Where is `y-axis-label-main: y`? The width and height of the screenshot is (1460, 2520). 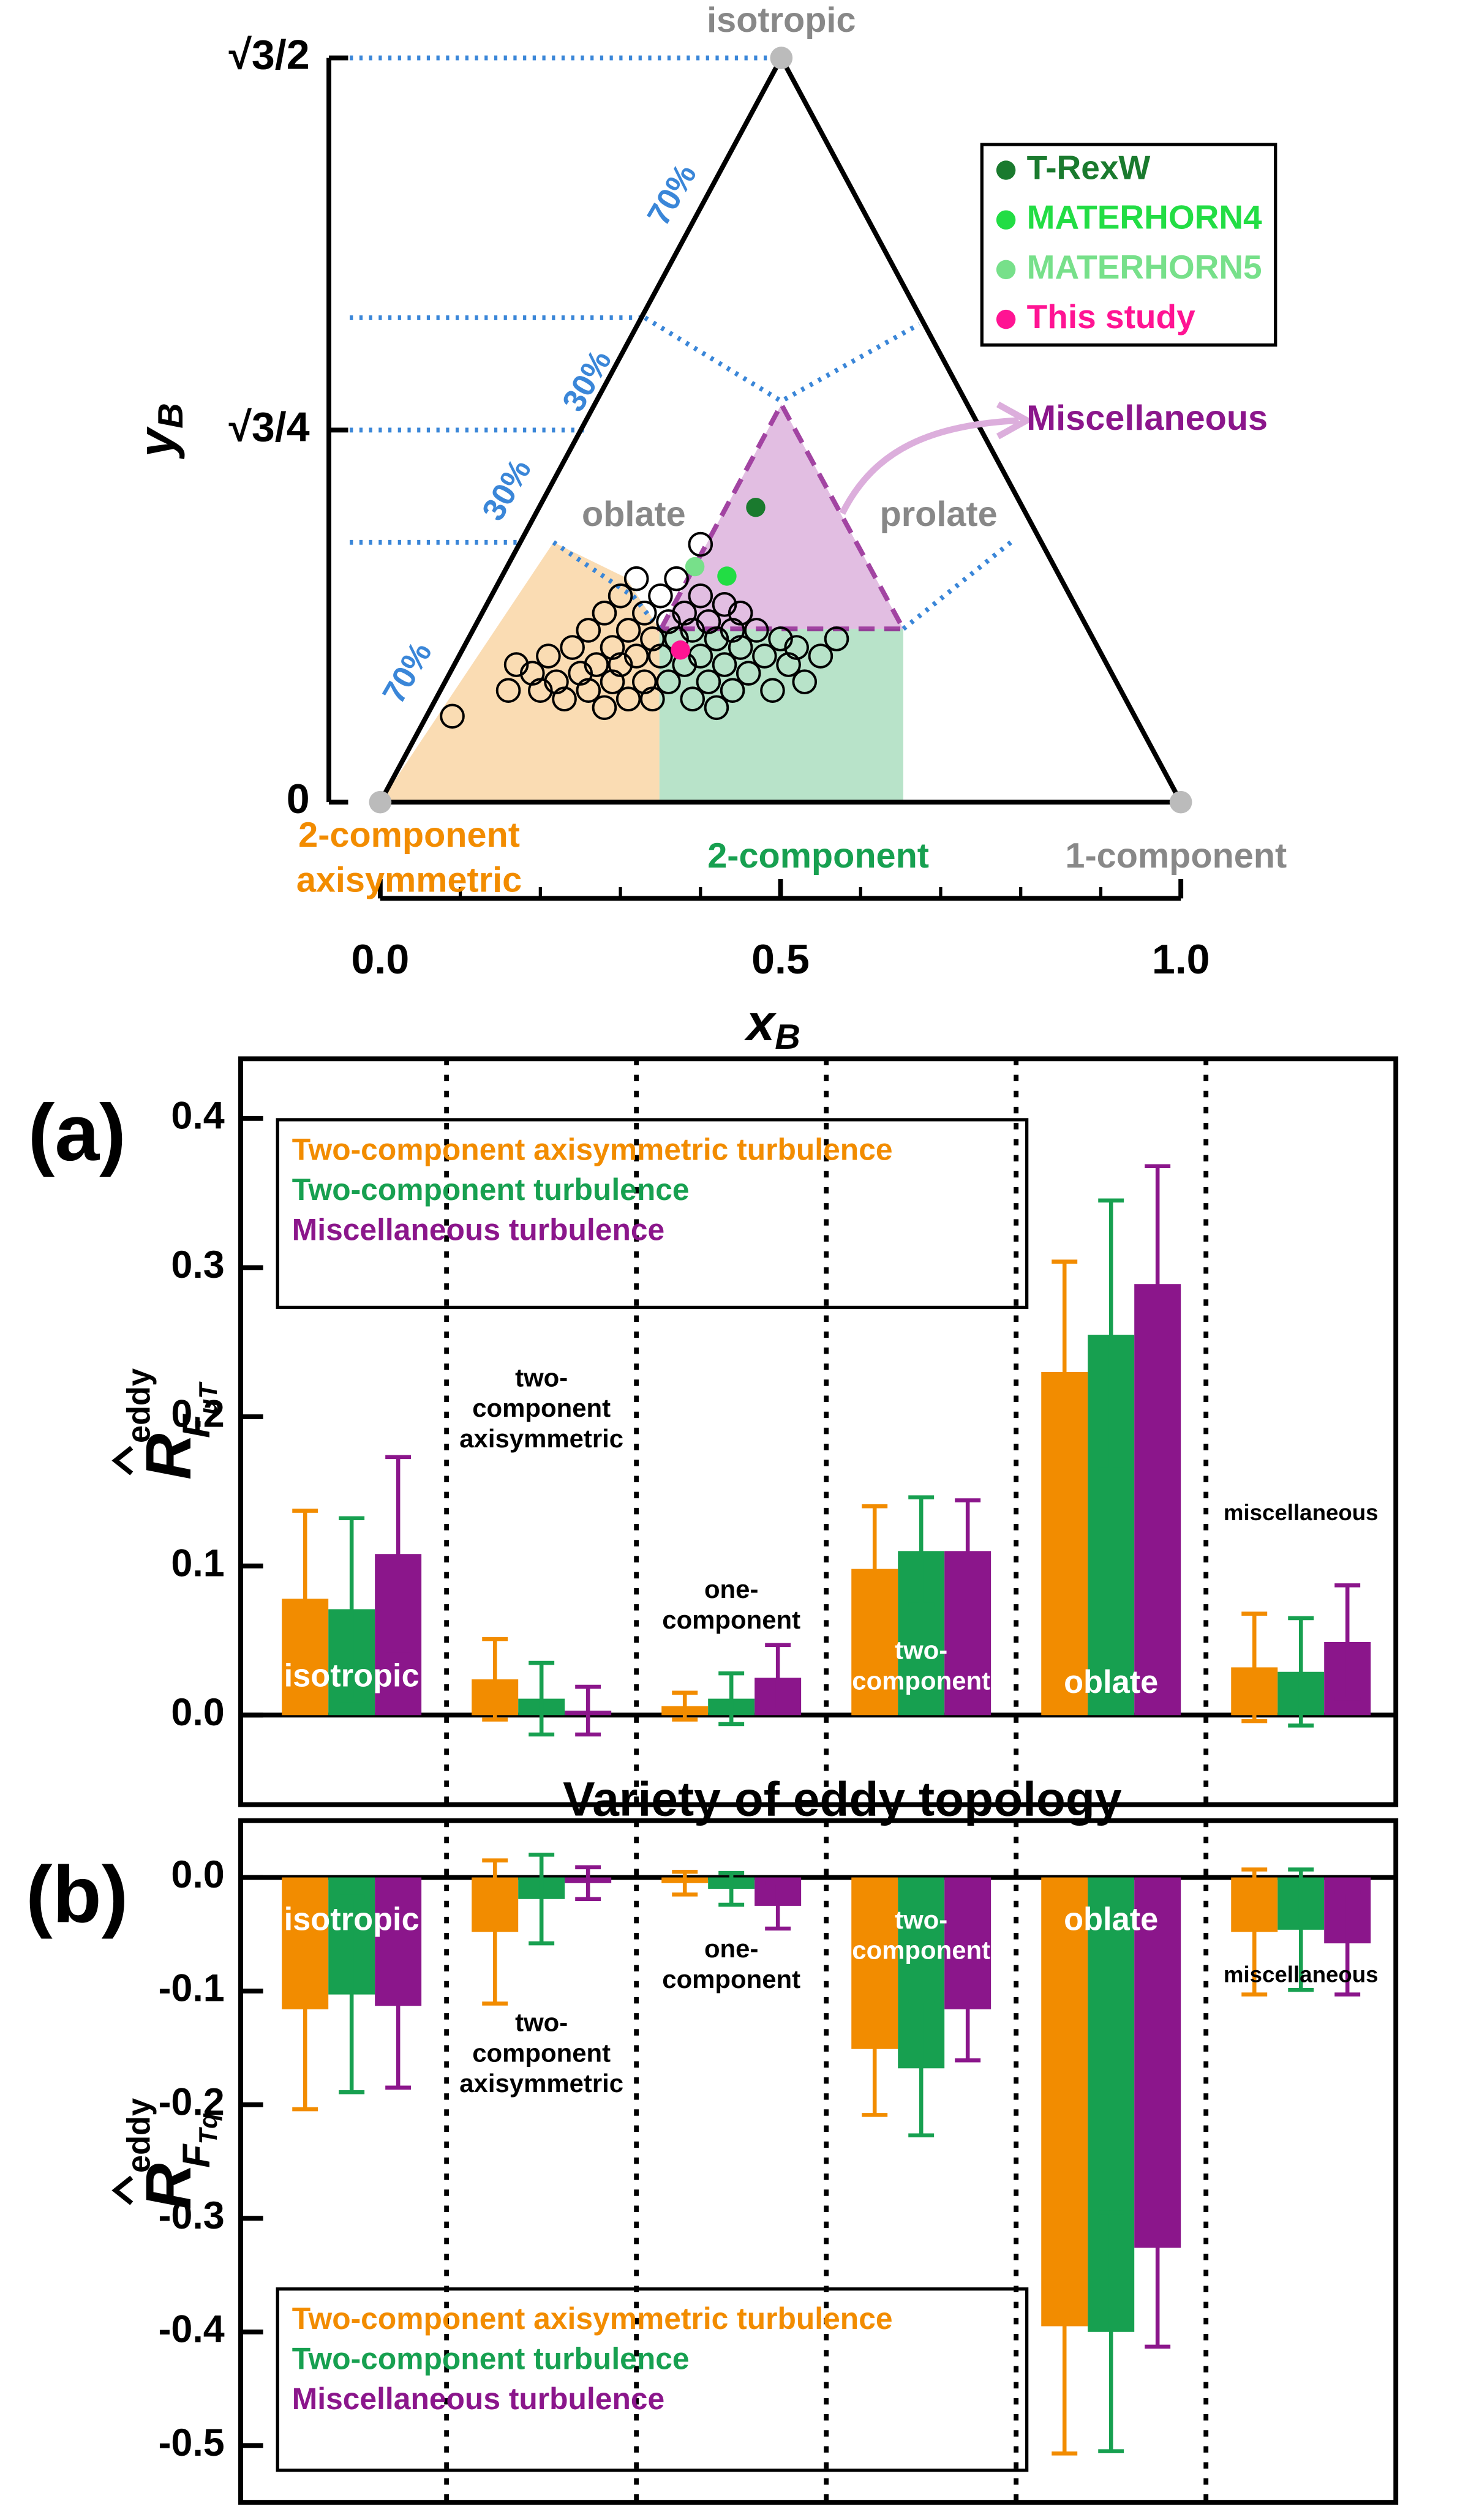 y-axis-label-main: y is located at coordinates (156, 443).